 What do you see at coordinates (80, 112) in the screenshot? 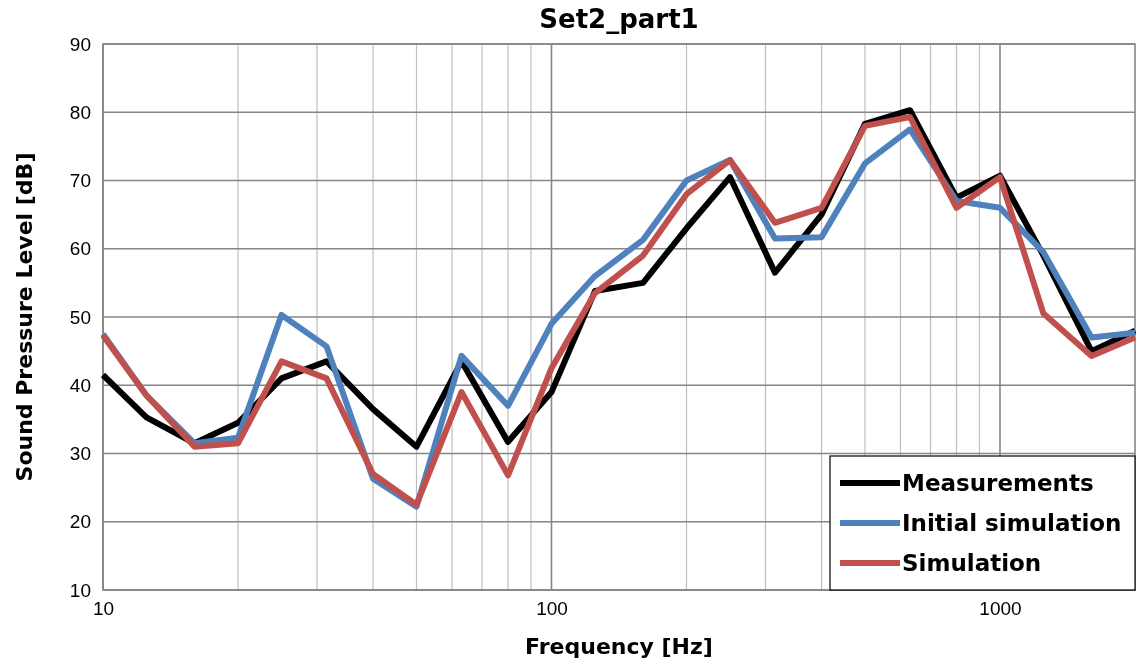
I see `y-tick-label: 80` at bounding box center [80, 112].